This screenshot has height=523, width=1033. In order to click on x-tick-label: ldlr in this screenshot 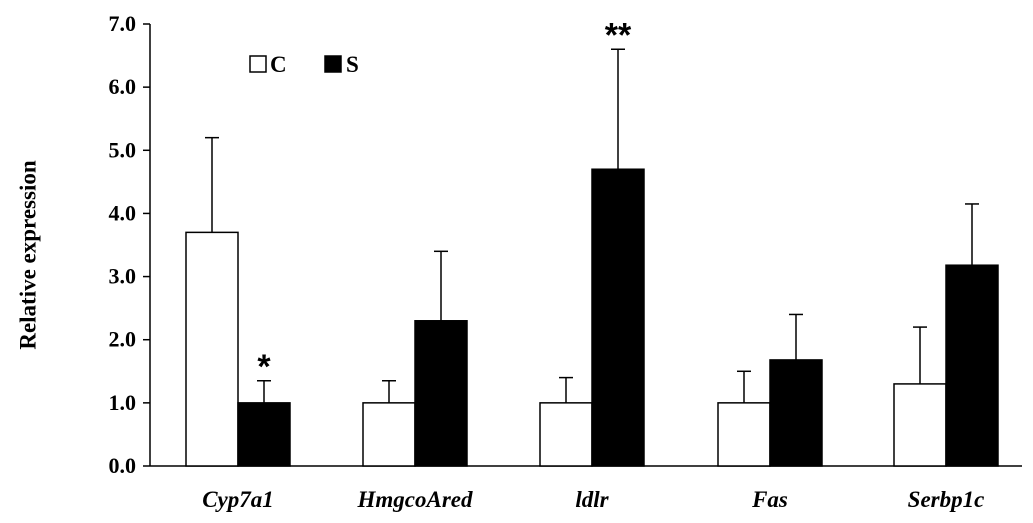, I will do `click(592, 499)`.